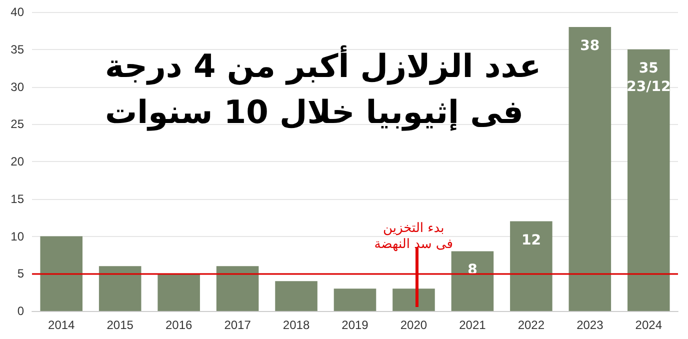 Image resolution: width=688 pixels, height=339 pixels. Describe the element at coordinates (17, 49) in the screenshot. I see `y-tick-label: 35` at that location.